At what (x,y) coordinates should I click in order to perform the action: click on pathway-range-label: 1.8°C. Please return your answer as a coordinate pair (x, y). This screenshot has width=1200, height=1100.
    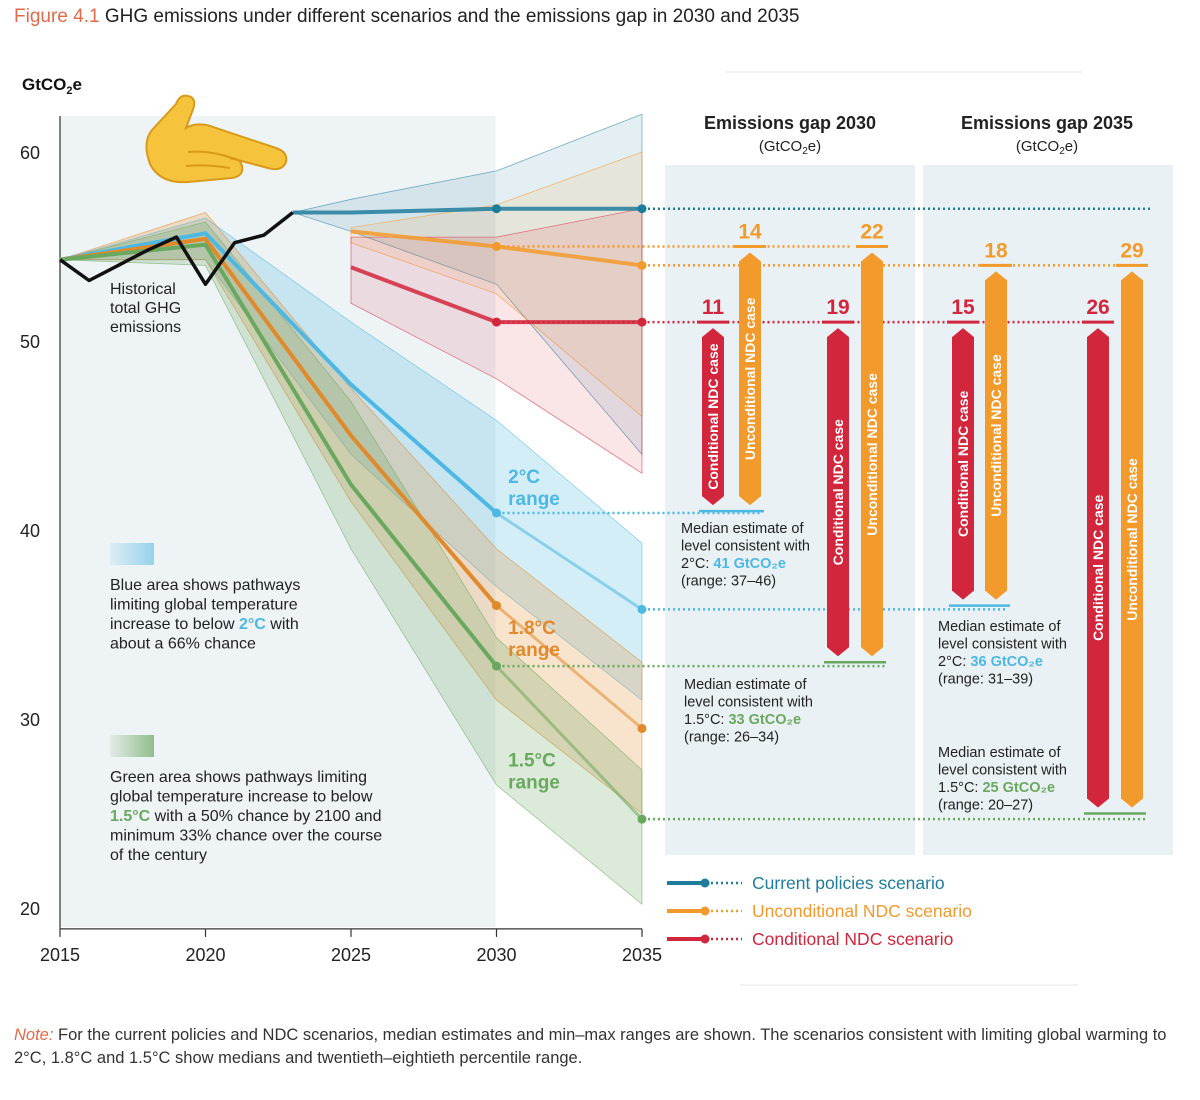
    Looking at the image, I should click on (532, 628).